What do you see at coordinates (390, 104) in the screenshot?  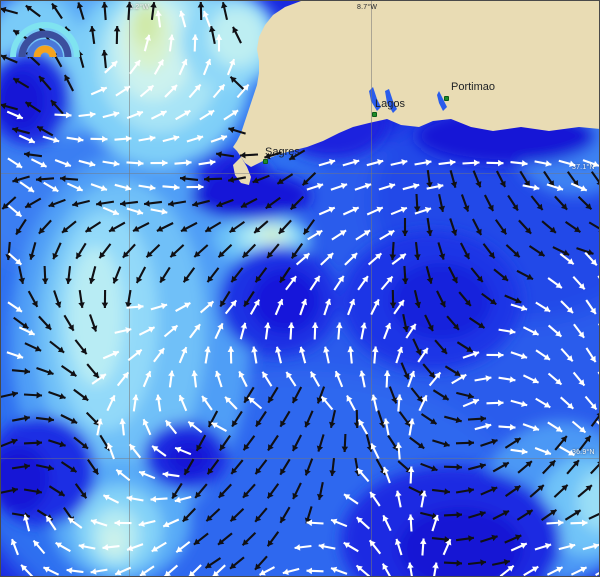 I see `city-label: Lagos` at bounding box center [390, 104].